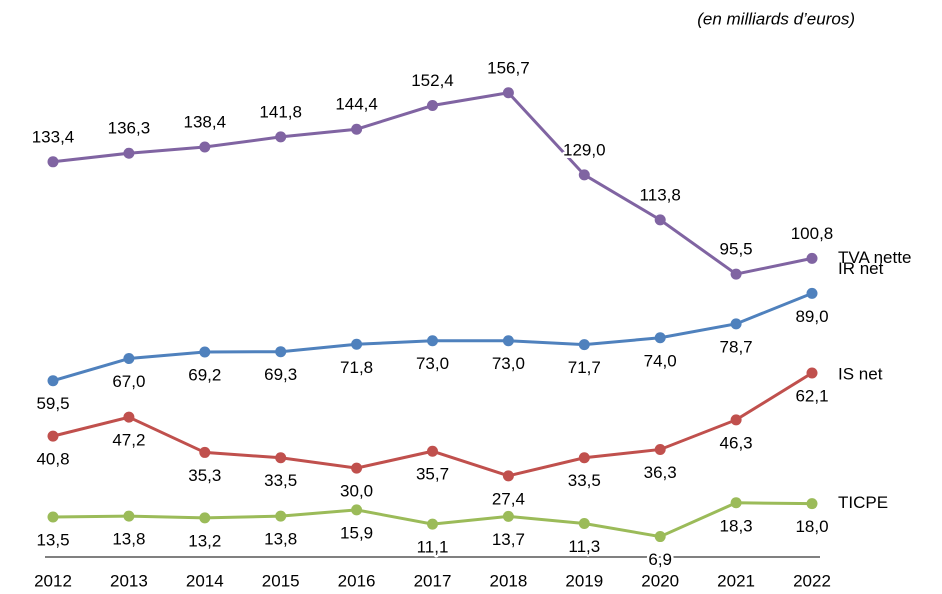 The width and height of the screenshot is (942, 594). What do you see at coordinates (508, 580) in the screenshot?
I see `x-tick-label: 2018` at bounding box center [508, 580].